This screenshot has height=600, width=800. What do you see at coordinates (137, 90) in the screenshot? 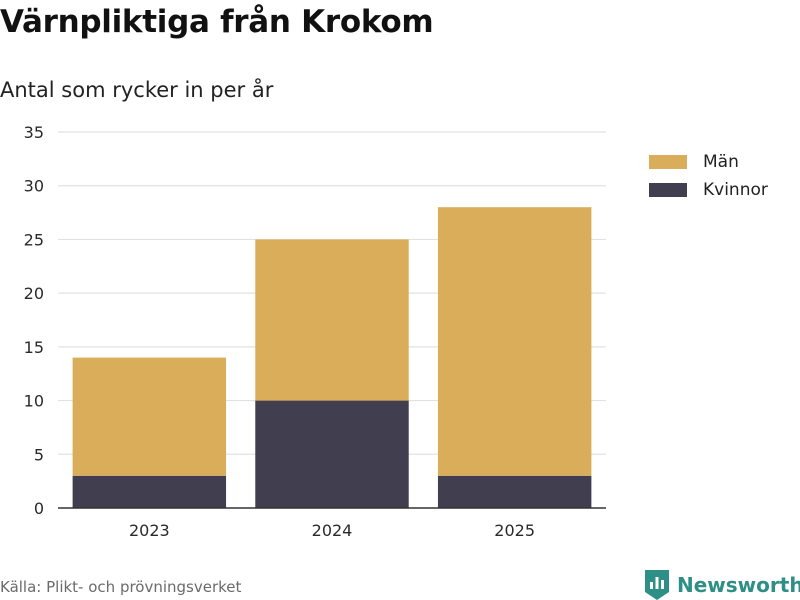
I see `chart-subtitle: Antal som rycker in per år` at bounding box center [137, 90].